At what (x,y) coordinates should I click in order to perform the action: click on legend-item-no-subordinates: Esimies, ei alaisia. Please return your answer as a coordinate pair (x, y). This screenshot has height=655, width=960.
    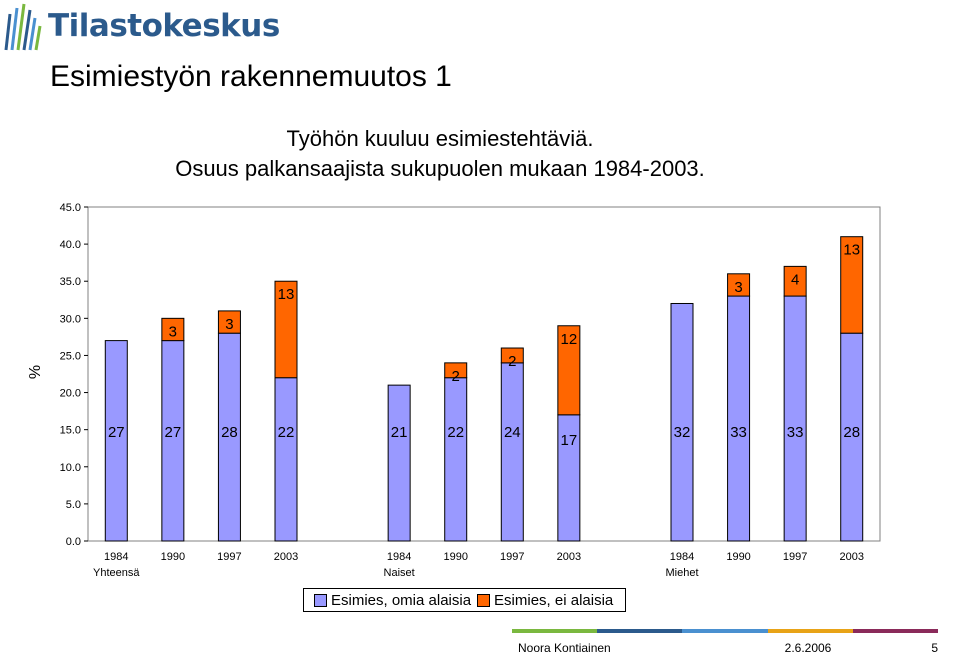
    Looking at the image, I should click on (545, 600).